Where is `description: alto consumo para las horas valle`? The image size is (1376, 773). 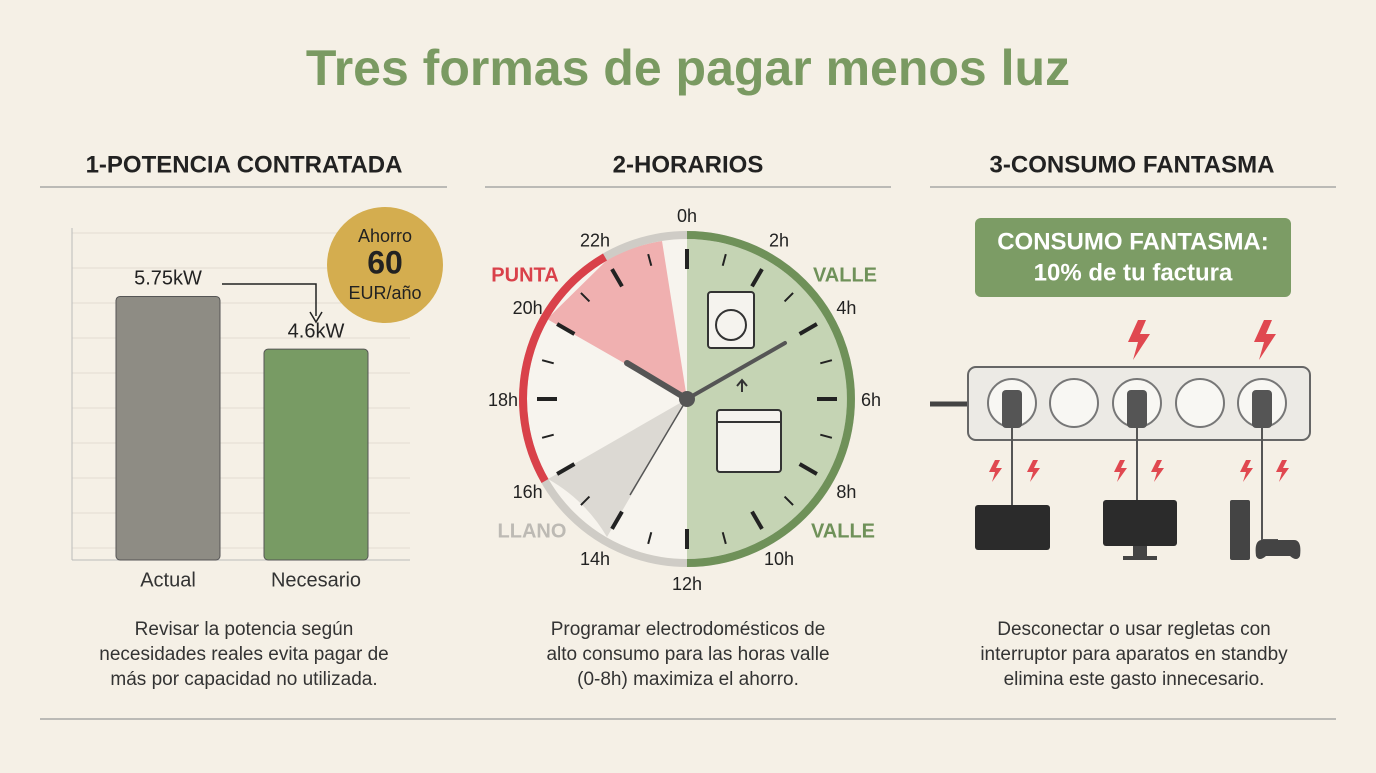 description: alto consumo para las horas valle is located at coordinates (687, 654).